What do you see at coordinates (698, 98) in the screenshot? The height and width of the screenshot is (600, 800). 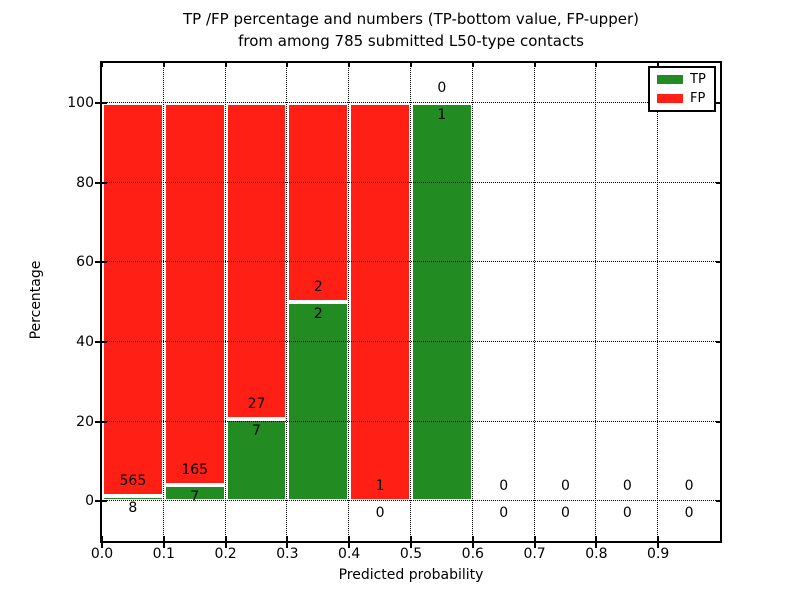 I see `legend-label-fp: FP` at bounding box center [698, 98].